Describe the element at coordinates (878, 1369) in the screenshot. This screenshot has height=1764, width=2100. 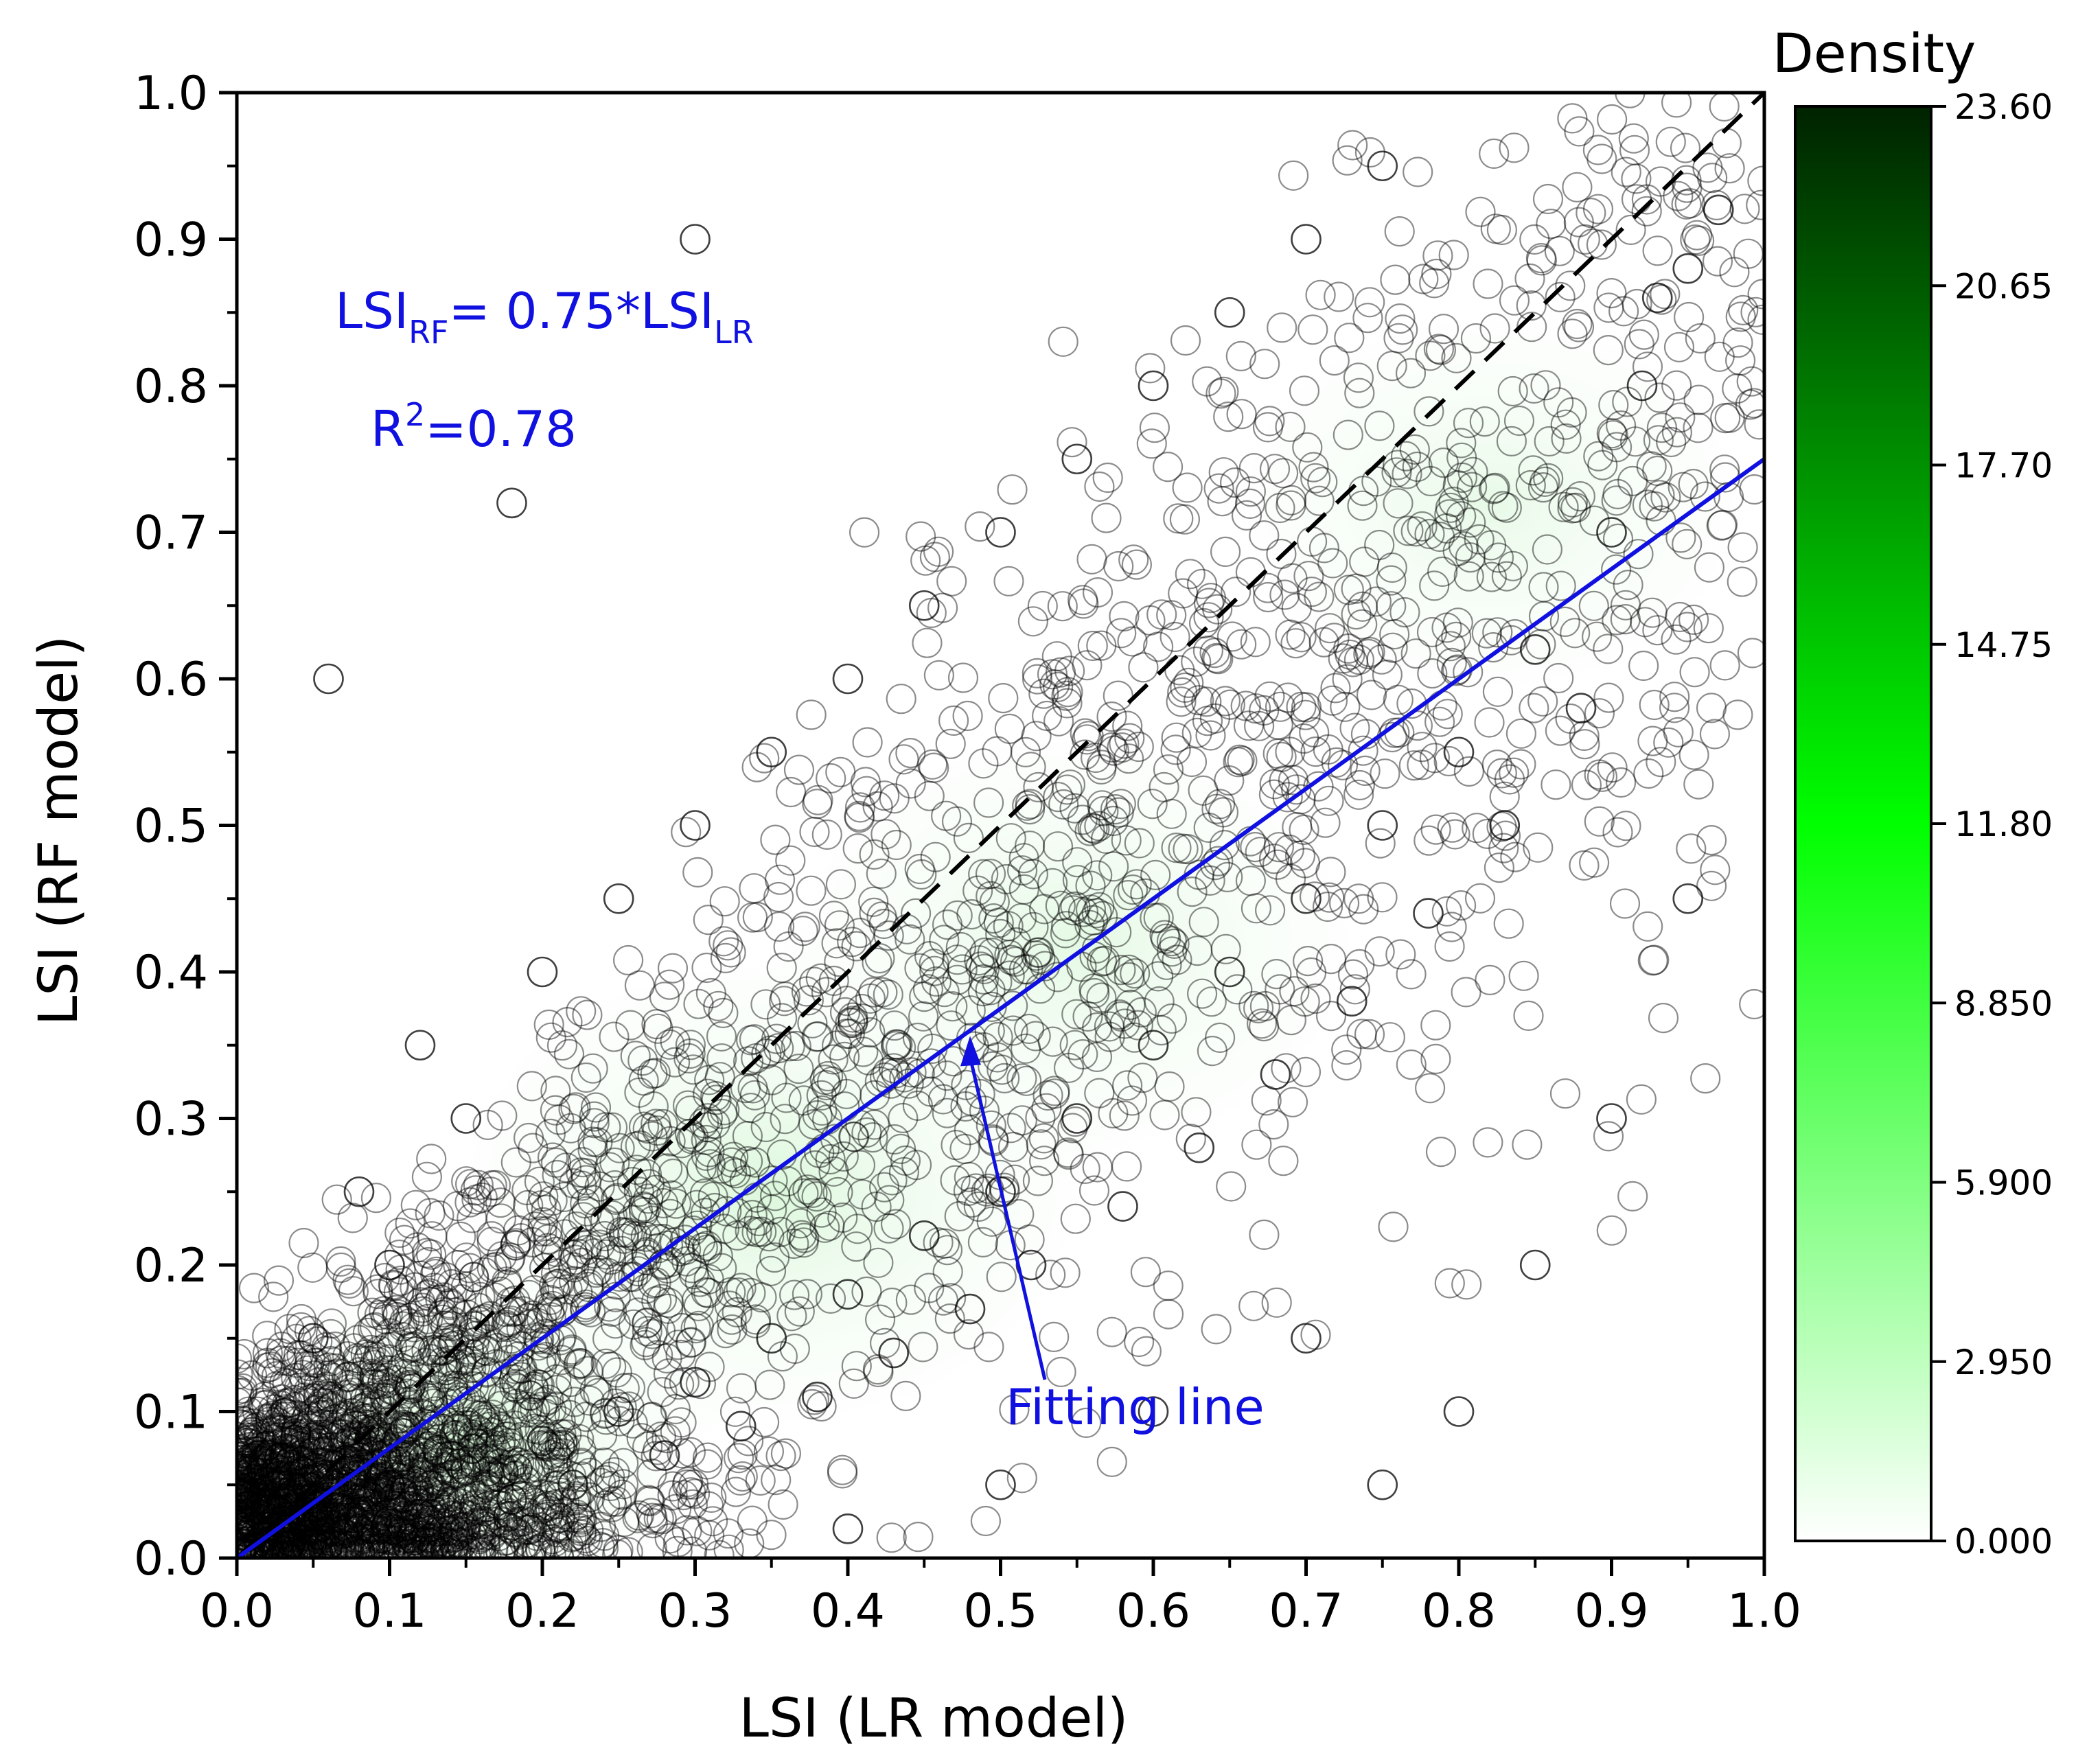
I see `scatter-point-bg-1973` at that location.